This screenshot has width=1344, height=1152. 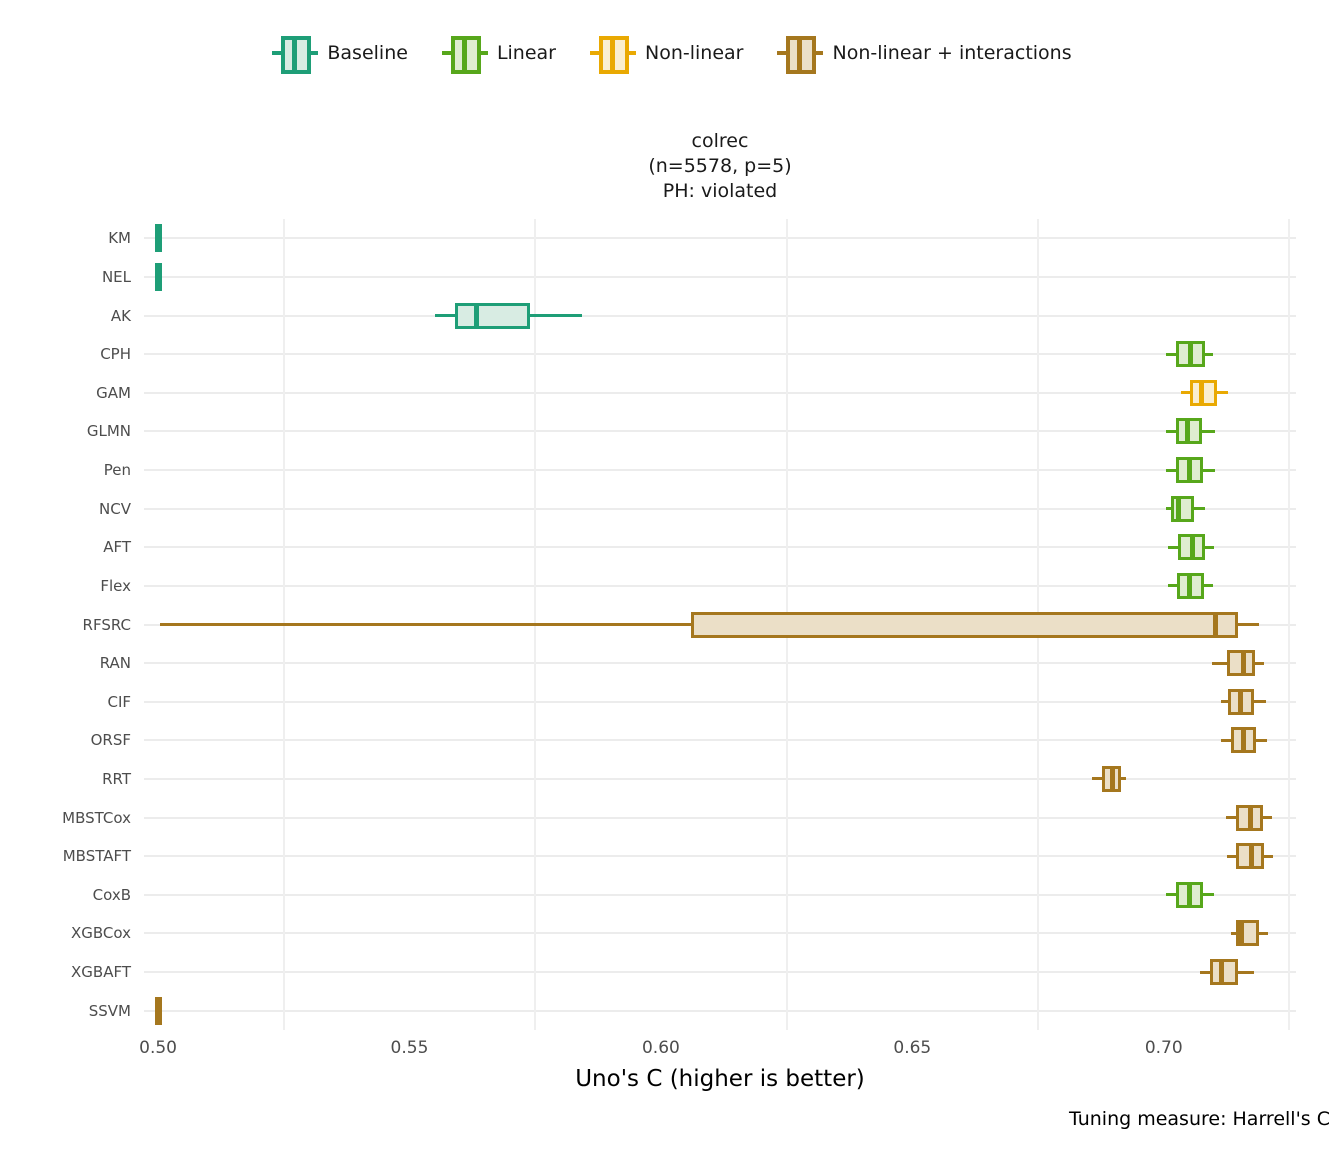 What do you see at coordinates (101, 933) in the screenshot?
I see `y-axis-label-XGBCox: XGBCox` at bounding box center [101, 933].